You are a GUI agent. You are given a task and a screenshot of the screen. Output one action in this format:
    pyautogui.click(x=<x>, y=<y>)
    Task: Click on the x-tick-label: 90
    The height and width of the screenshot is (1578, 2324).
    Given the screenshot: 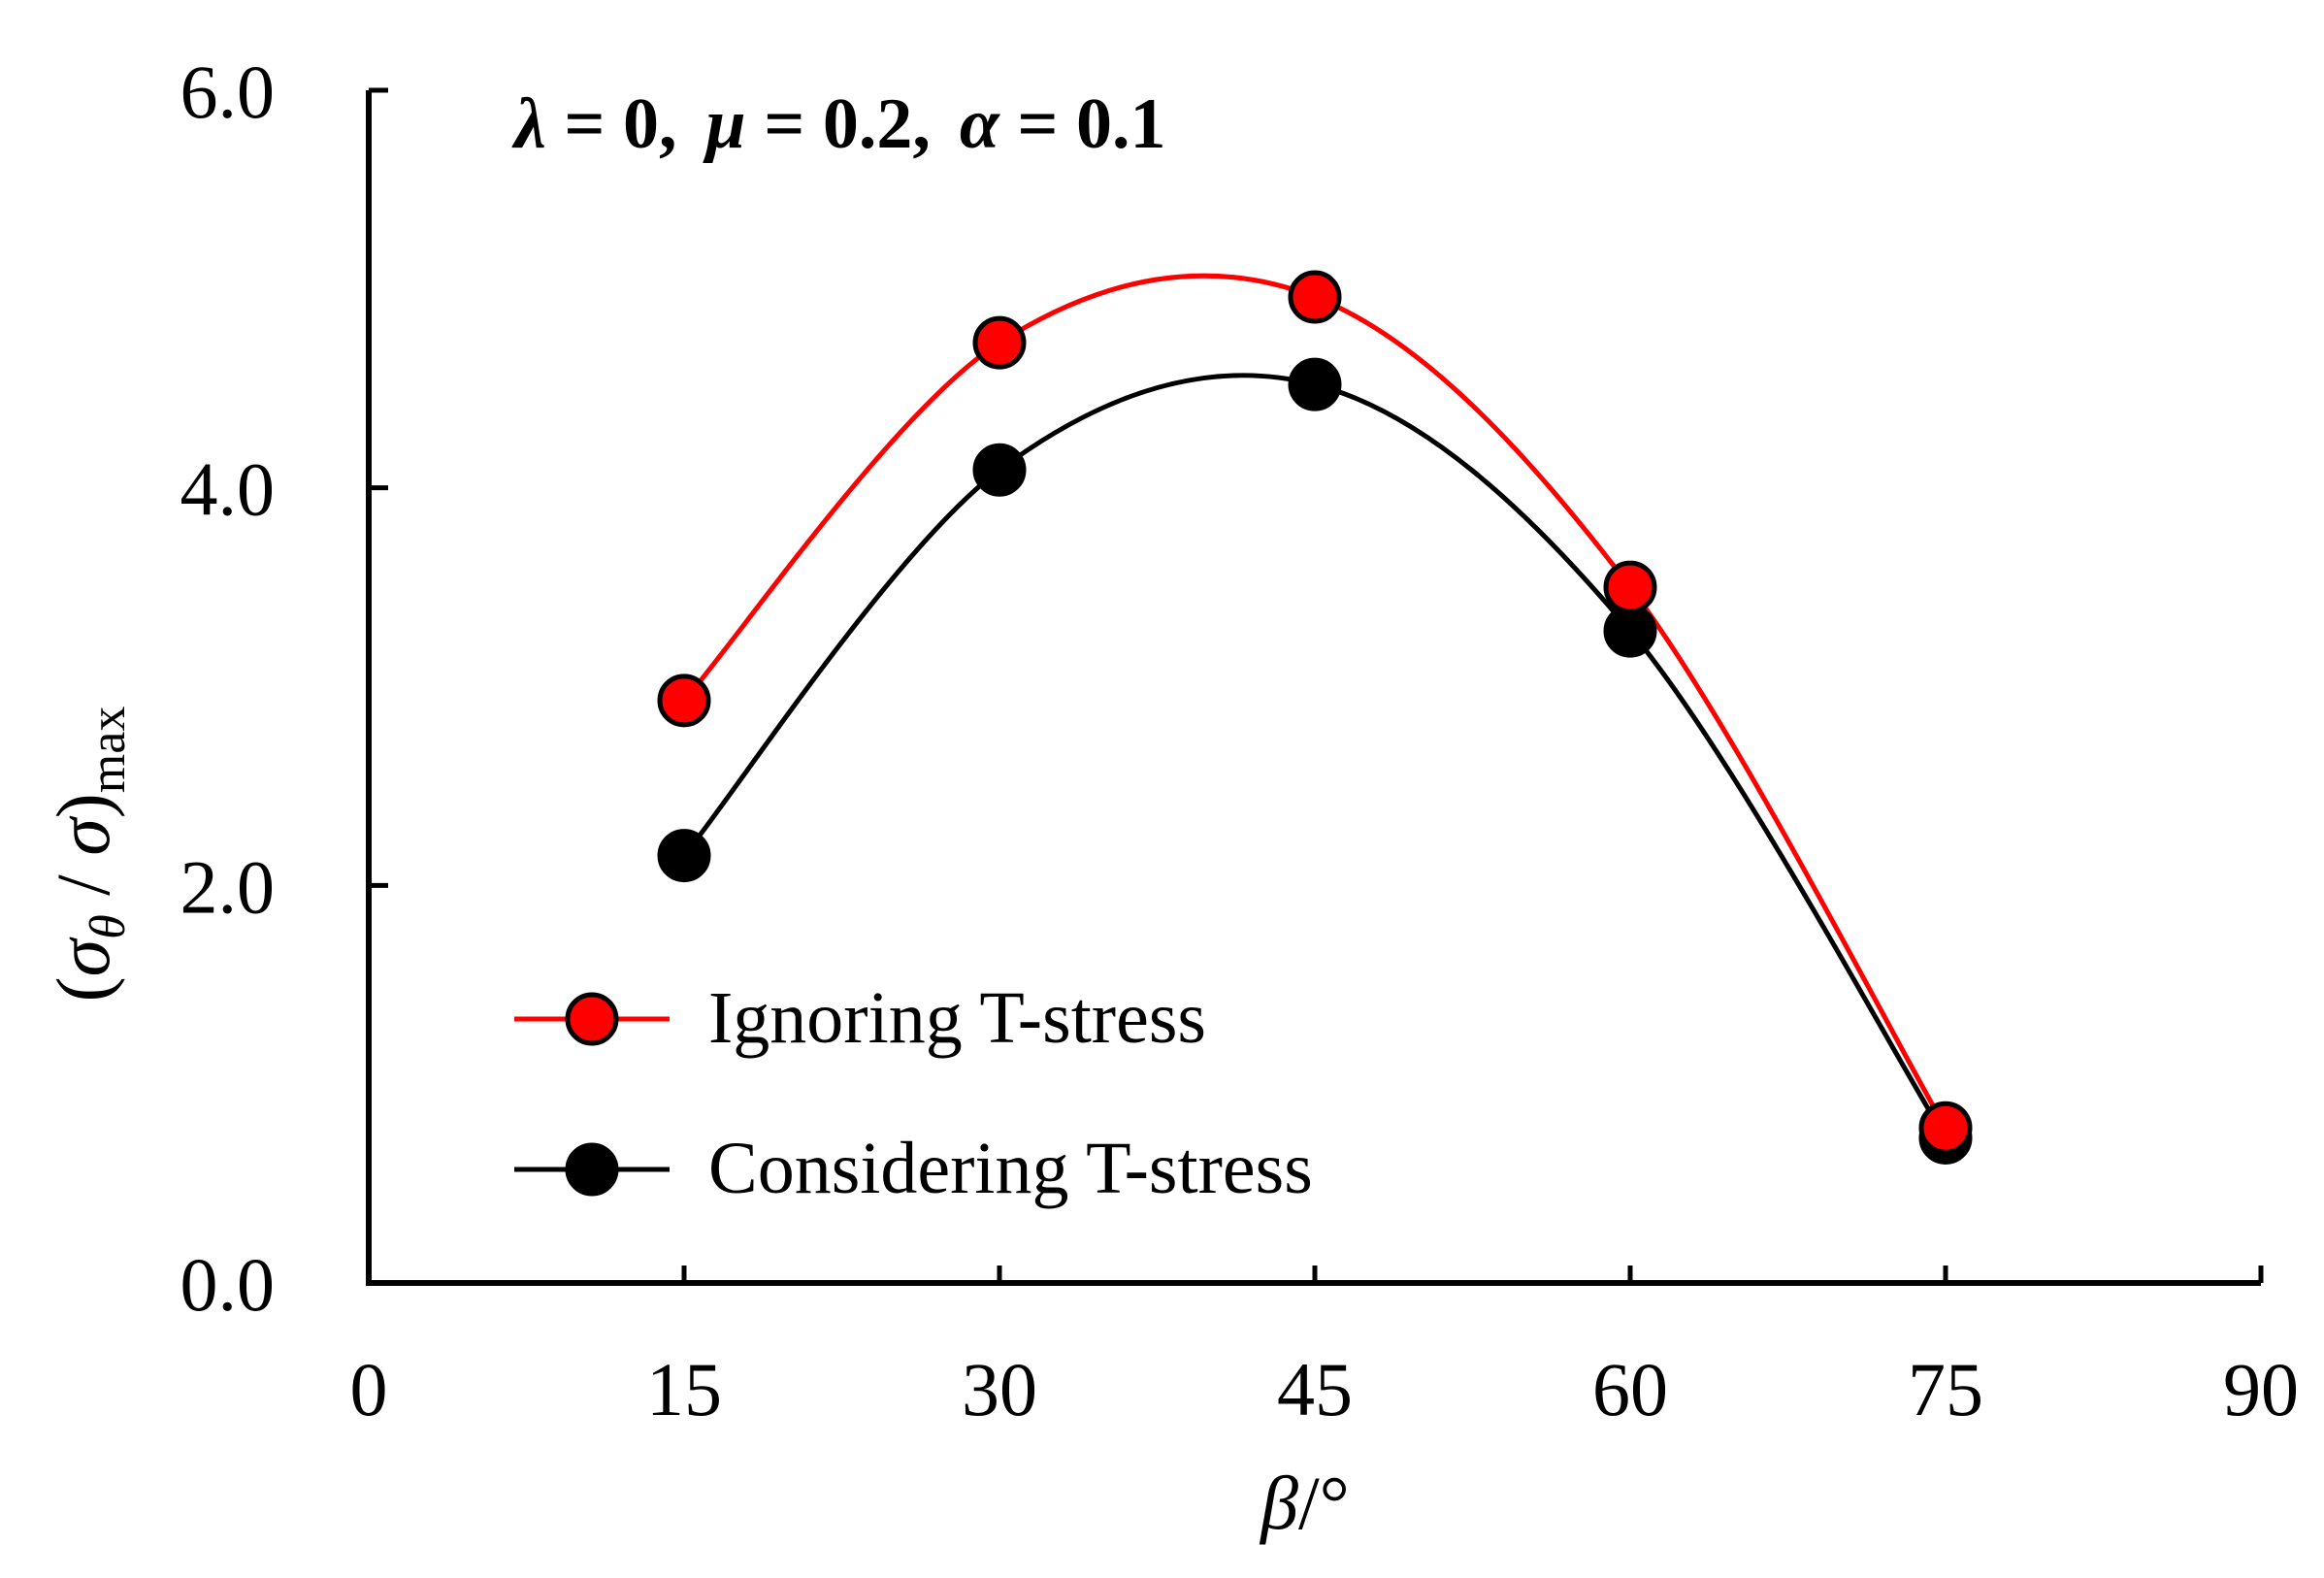 What is the action you would take?
    pyautogui.click(x=2261, y=1389)
    